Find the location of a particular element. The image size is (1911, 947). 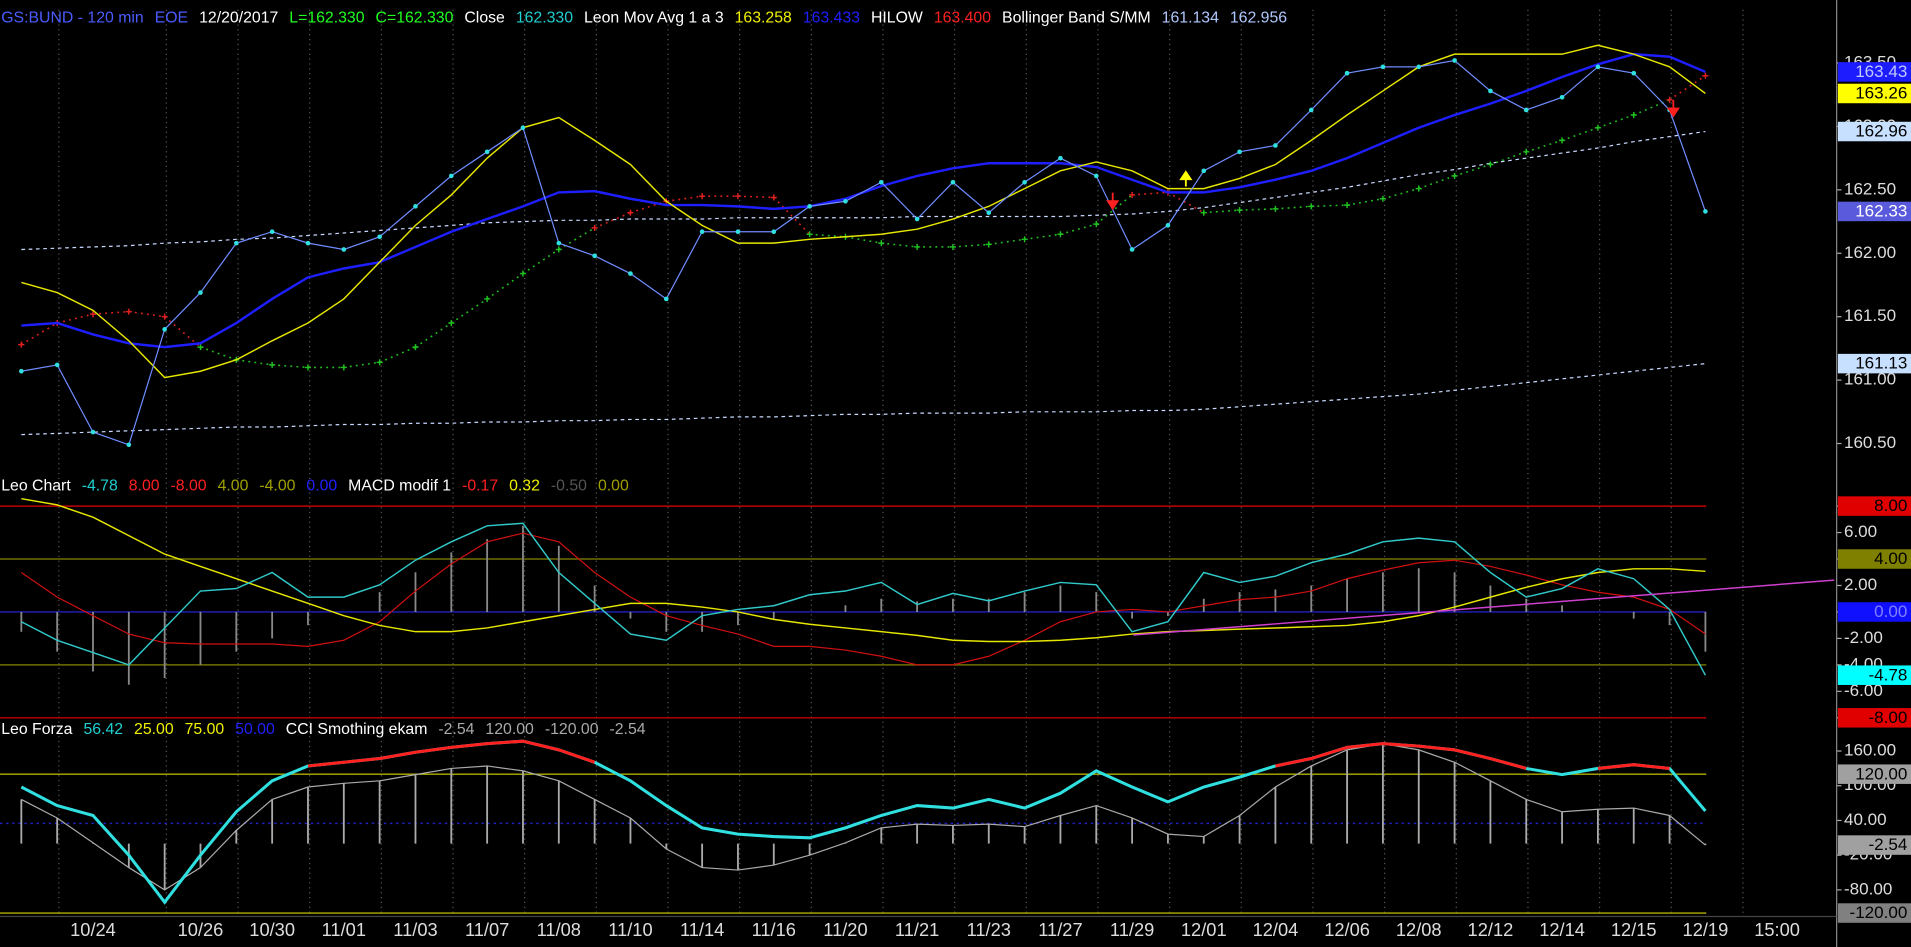

x-tick-label: 12/01 is located at coordinates (1204, 929).